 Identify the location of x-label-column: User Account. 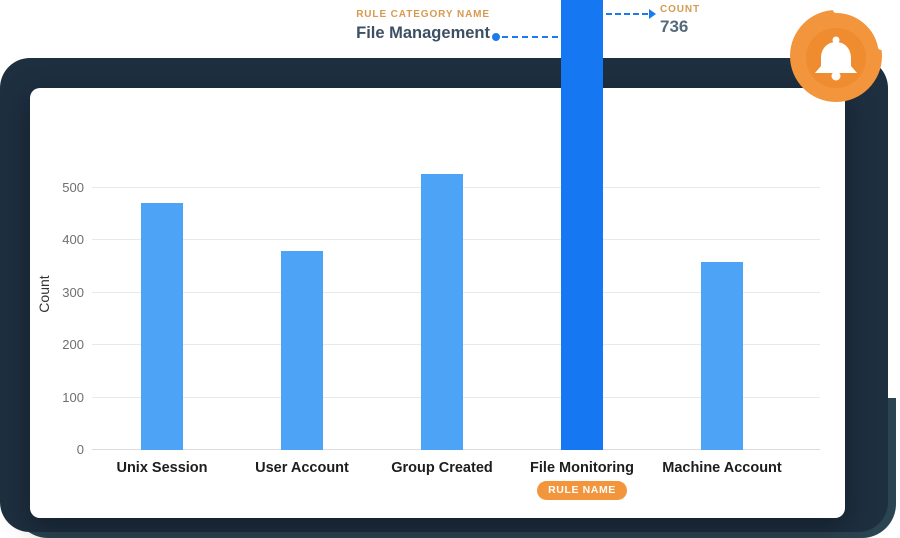
(302, 480).